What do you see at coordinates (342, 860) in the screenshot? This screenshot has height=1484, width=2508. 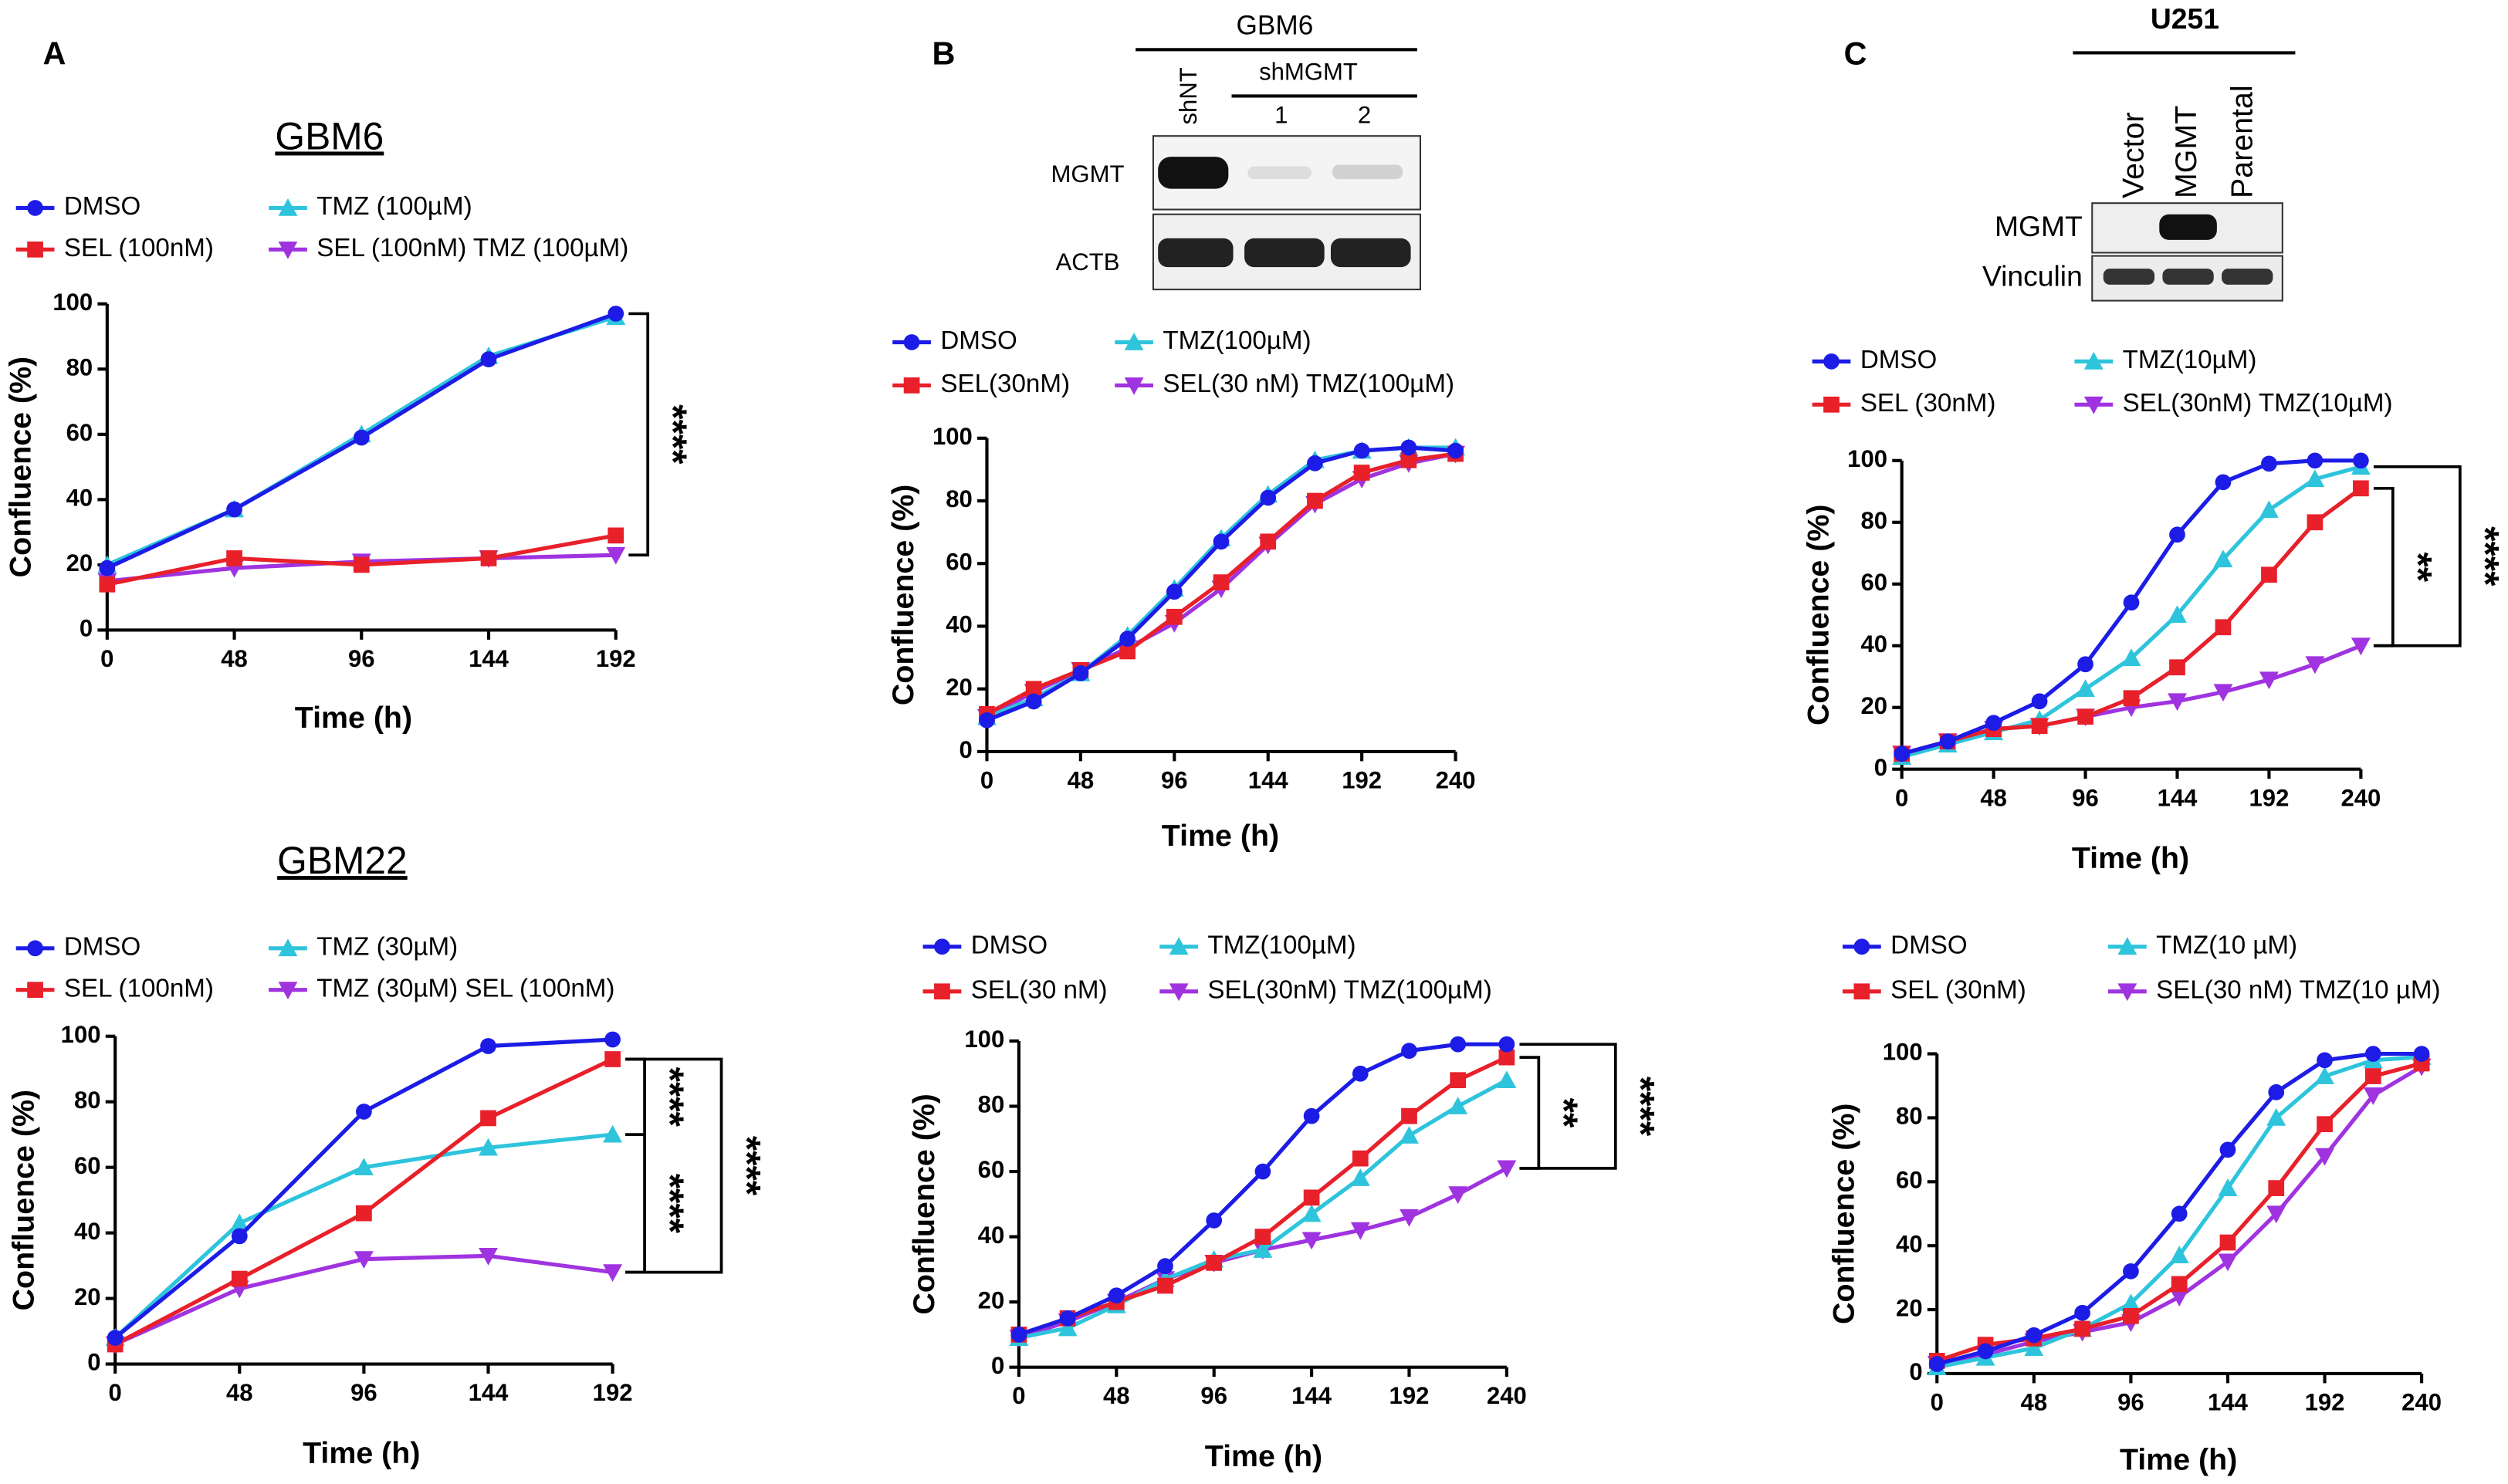 I see `chart-title: GBM22` at bounding box center [342, 860].